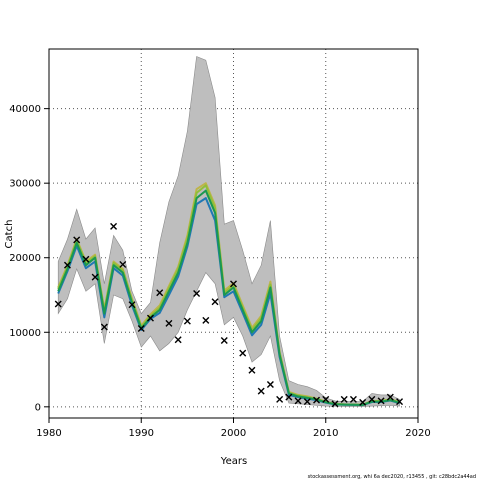 Image resolution: width=480 pixels, height=480 pixels. Describe the element at coordinates (48, 433) in the screenshot. I see `x-tick-label: 1980` at that location.